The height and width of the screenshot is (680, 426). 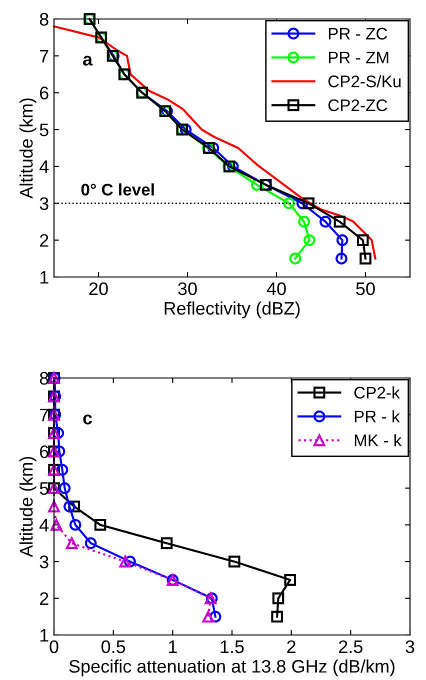 What do you see at coordinates (44, 19) in the screenshot?
I see `y-tick-label: 8` at bounding box center [44, 19].